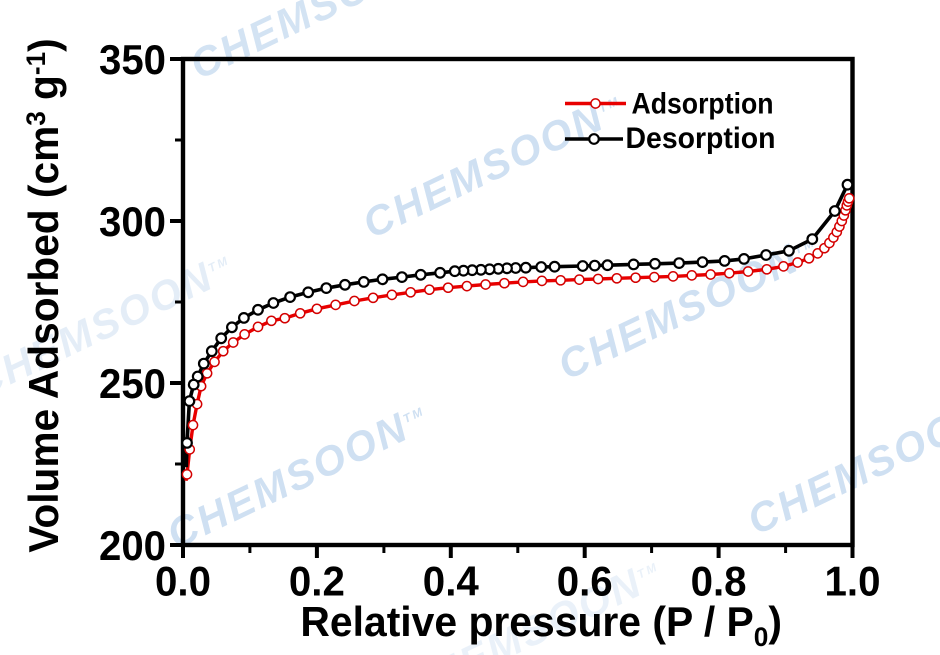 The width and height of the screenshot is (940, 655). Describe the element at coordinates (317, 581) in the screenshot. I see `svg-text: 0.2` at that location.